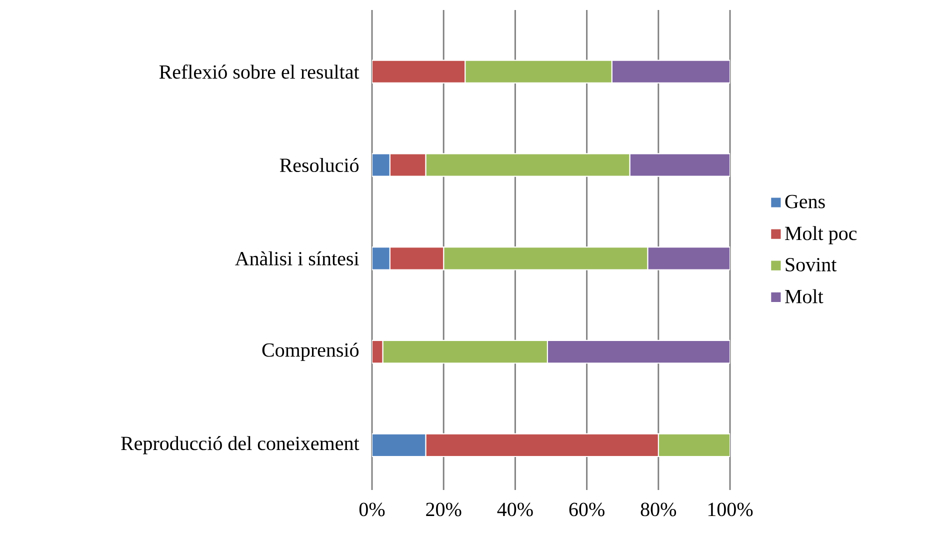 This screenshot has width=927, height=541. What do you see at coordinates (319, 165) in the screenshot?
I see `y-tick-label: Resolució` at bounding box center [319, 165].